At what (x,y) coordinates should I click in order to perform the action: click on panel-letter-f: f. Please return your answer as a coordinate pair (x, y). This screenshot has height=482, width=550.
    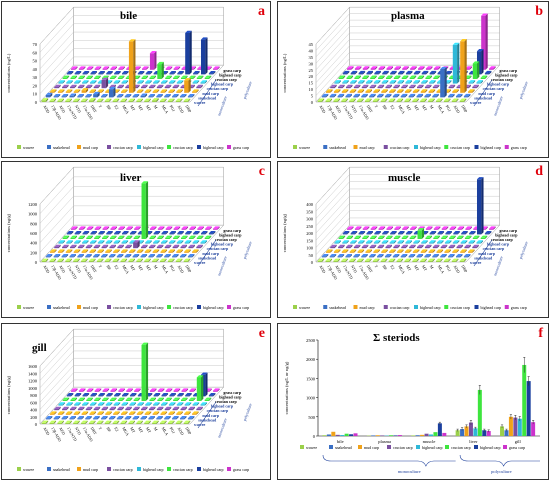
    Looking at the image, I should click on (540, 333).